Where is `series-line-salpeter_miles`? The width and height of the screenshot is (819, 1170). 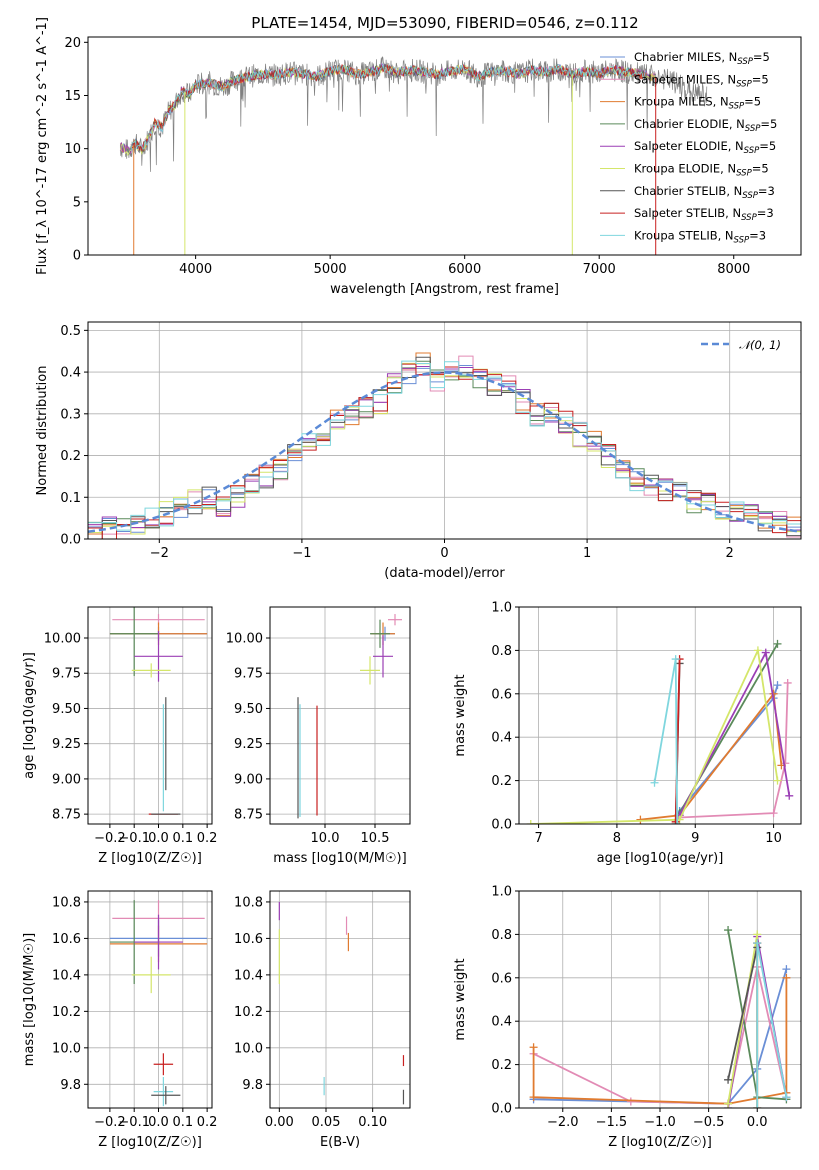
series-line-salpeter_miles is located at coordinates (734, 750).